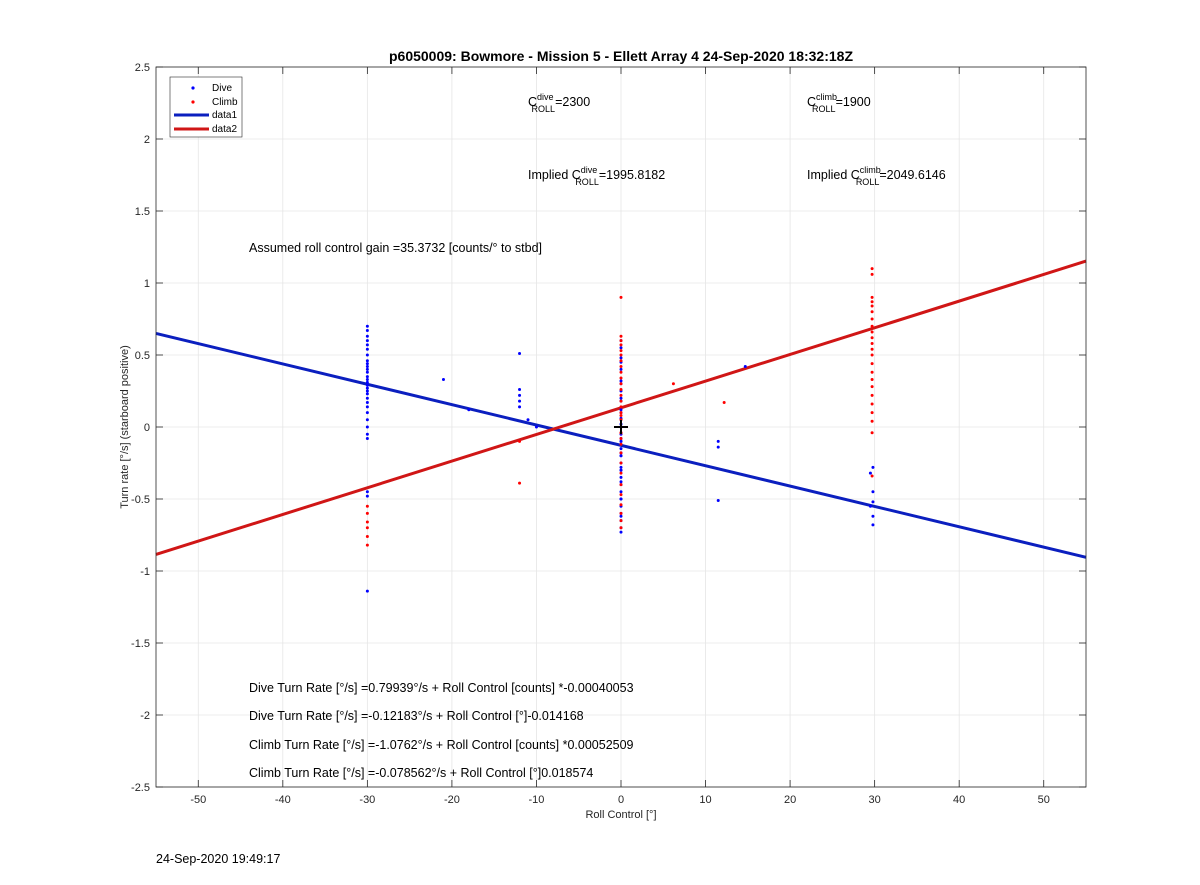 This screenshot has width=1200, height=885. I want to click on x-tick-label: -10, so click(537, 800).